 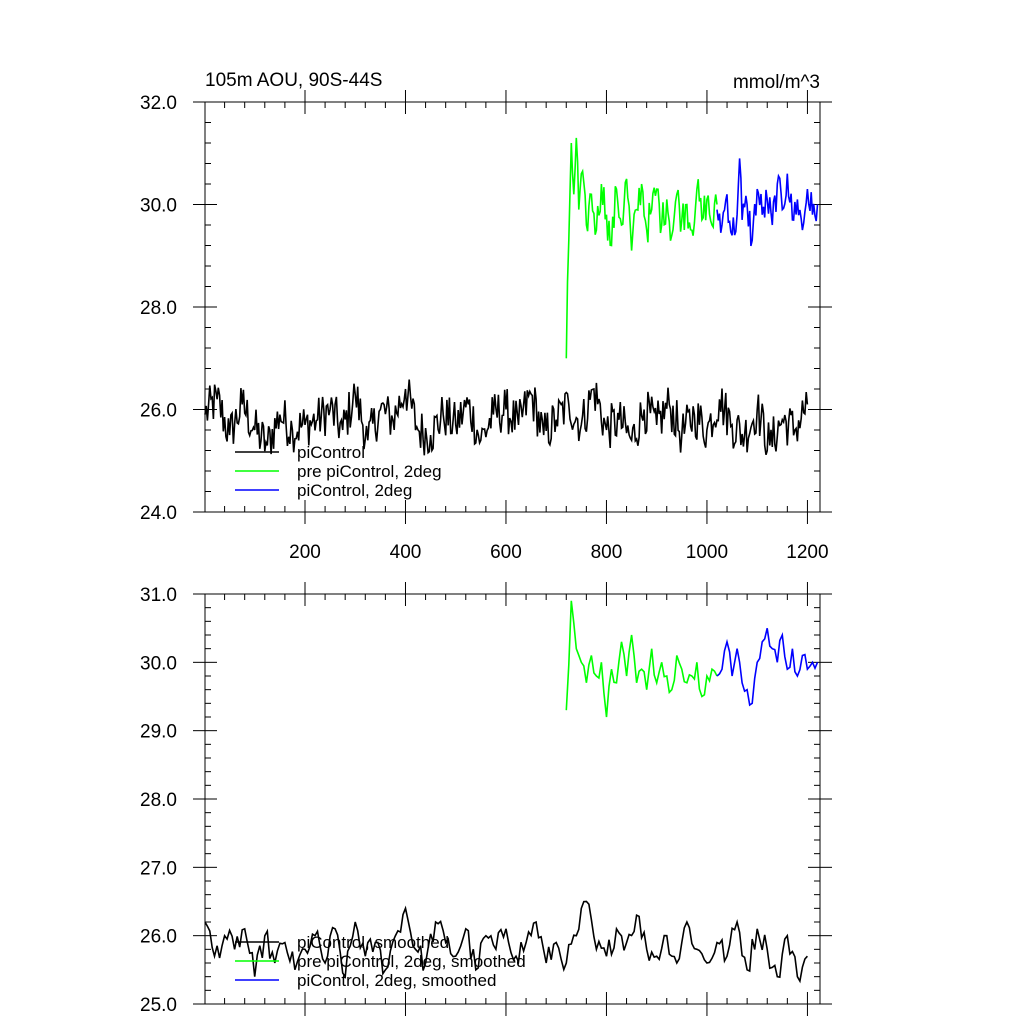 I want to click on y-tick-label: 27.0, so click(x=158, y=868).